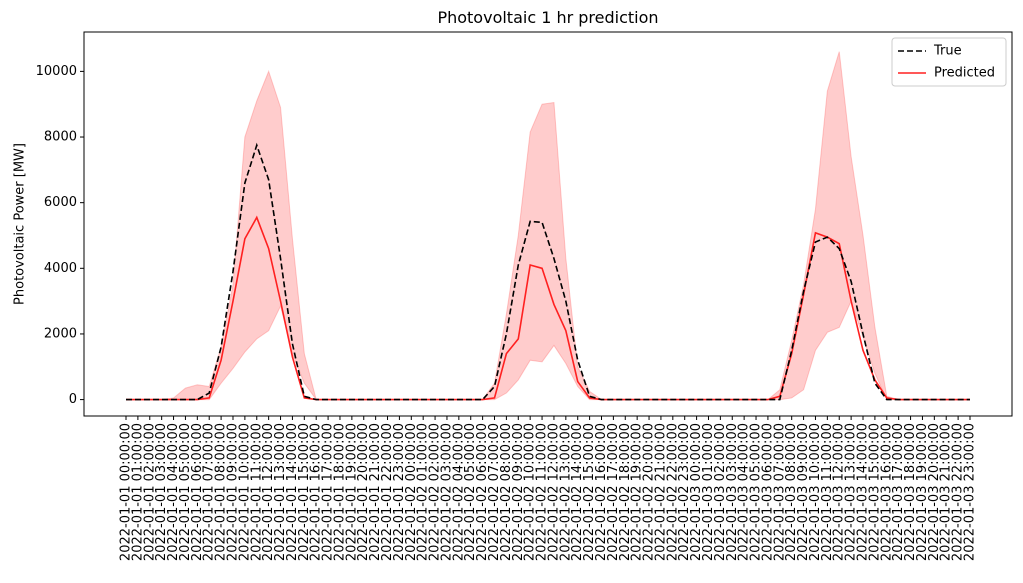 The image size is (1023, 583). Describe the element at coordinates (137, 492) in the screenshot. I see `x-tick-label: 2022-01-01 01:00:00` at that location.